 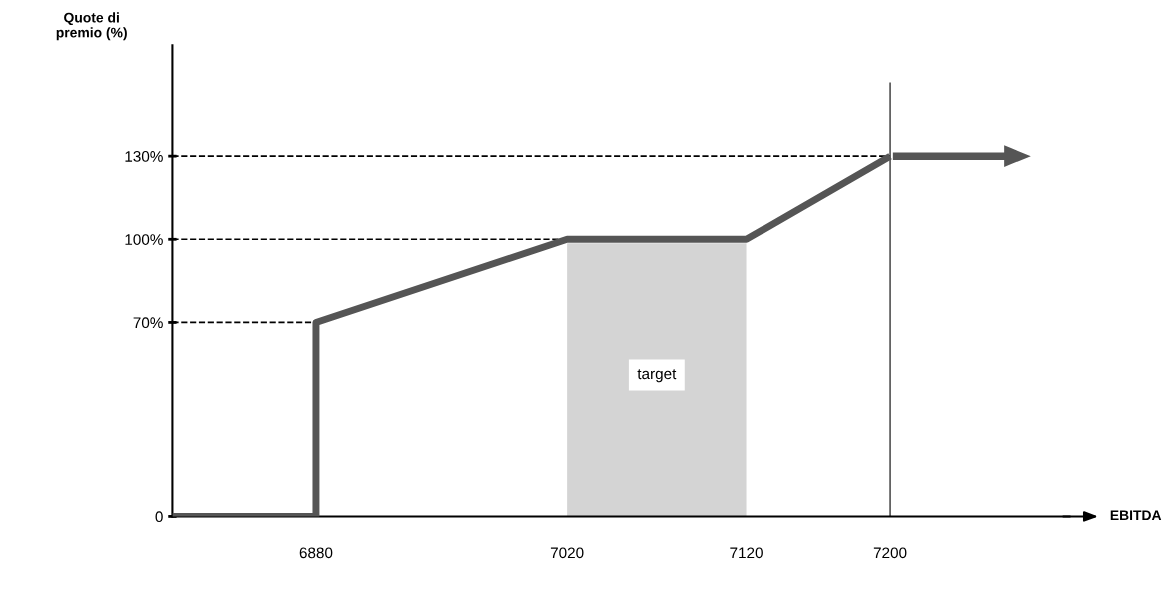 I want to click on x-tick-label: 7020, so click(x=567, y=553).